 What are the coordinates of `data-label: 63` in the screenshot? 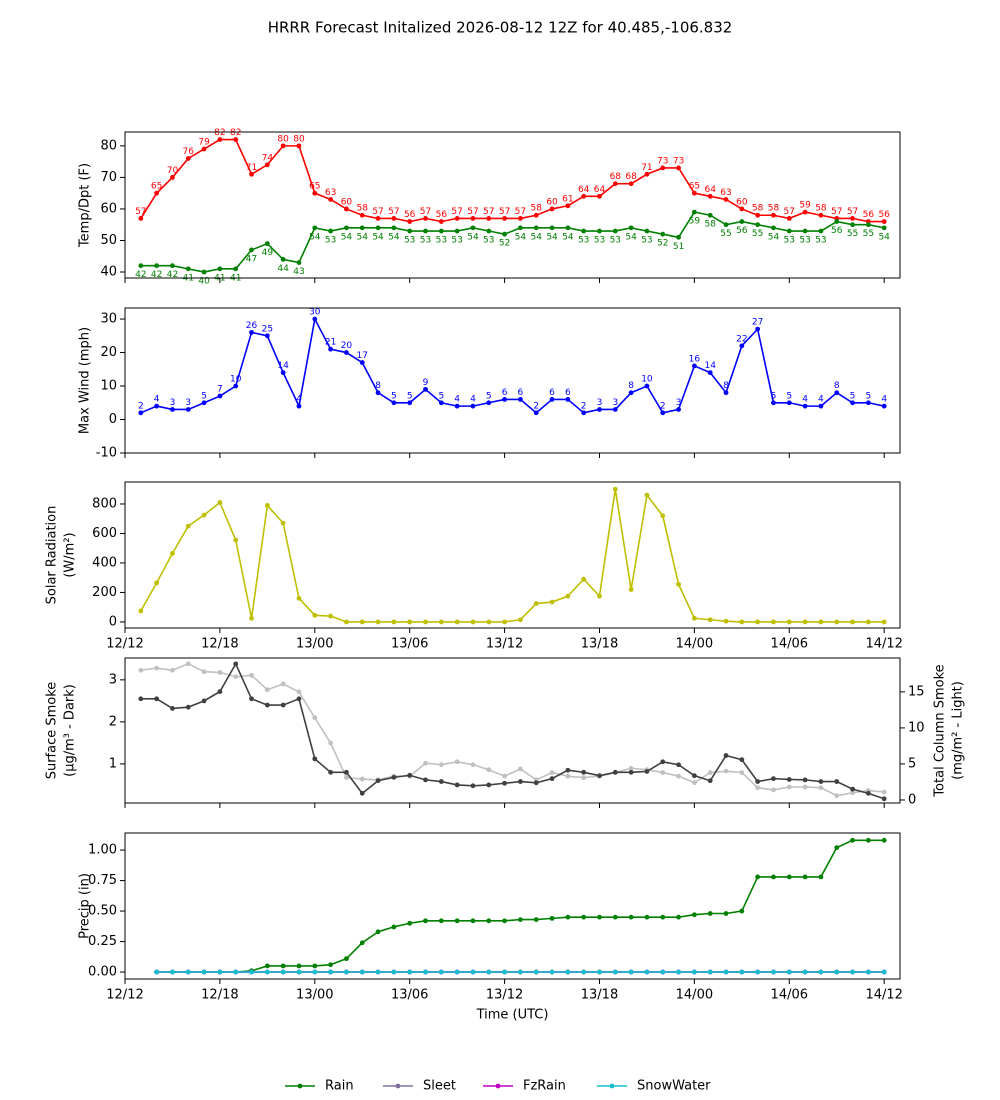 It's located at (330, 193).